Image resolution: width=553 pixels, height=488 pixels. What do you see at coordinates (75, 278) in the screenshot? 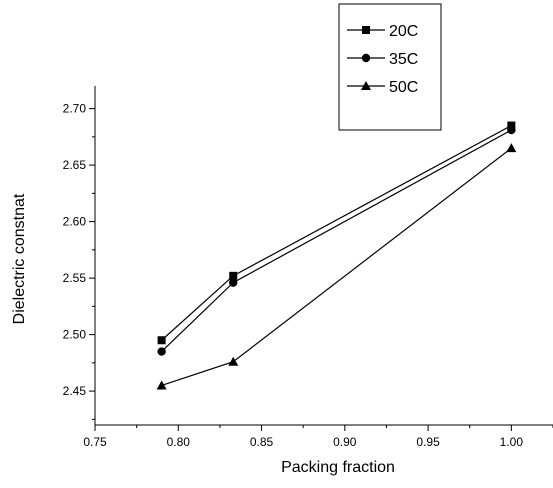
I see `y-tick-label: 2.55` at bounding box center [75, 278].